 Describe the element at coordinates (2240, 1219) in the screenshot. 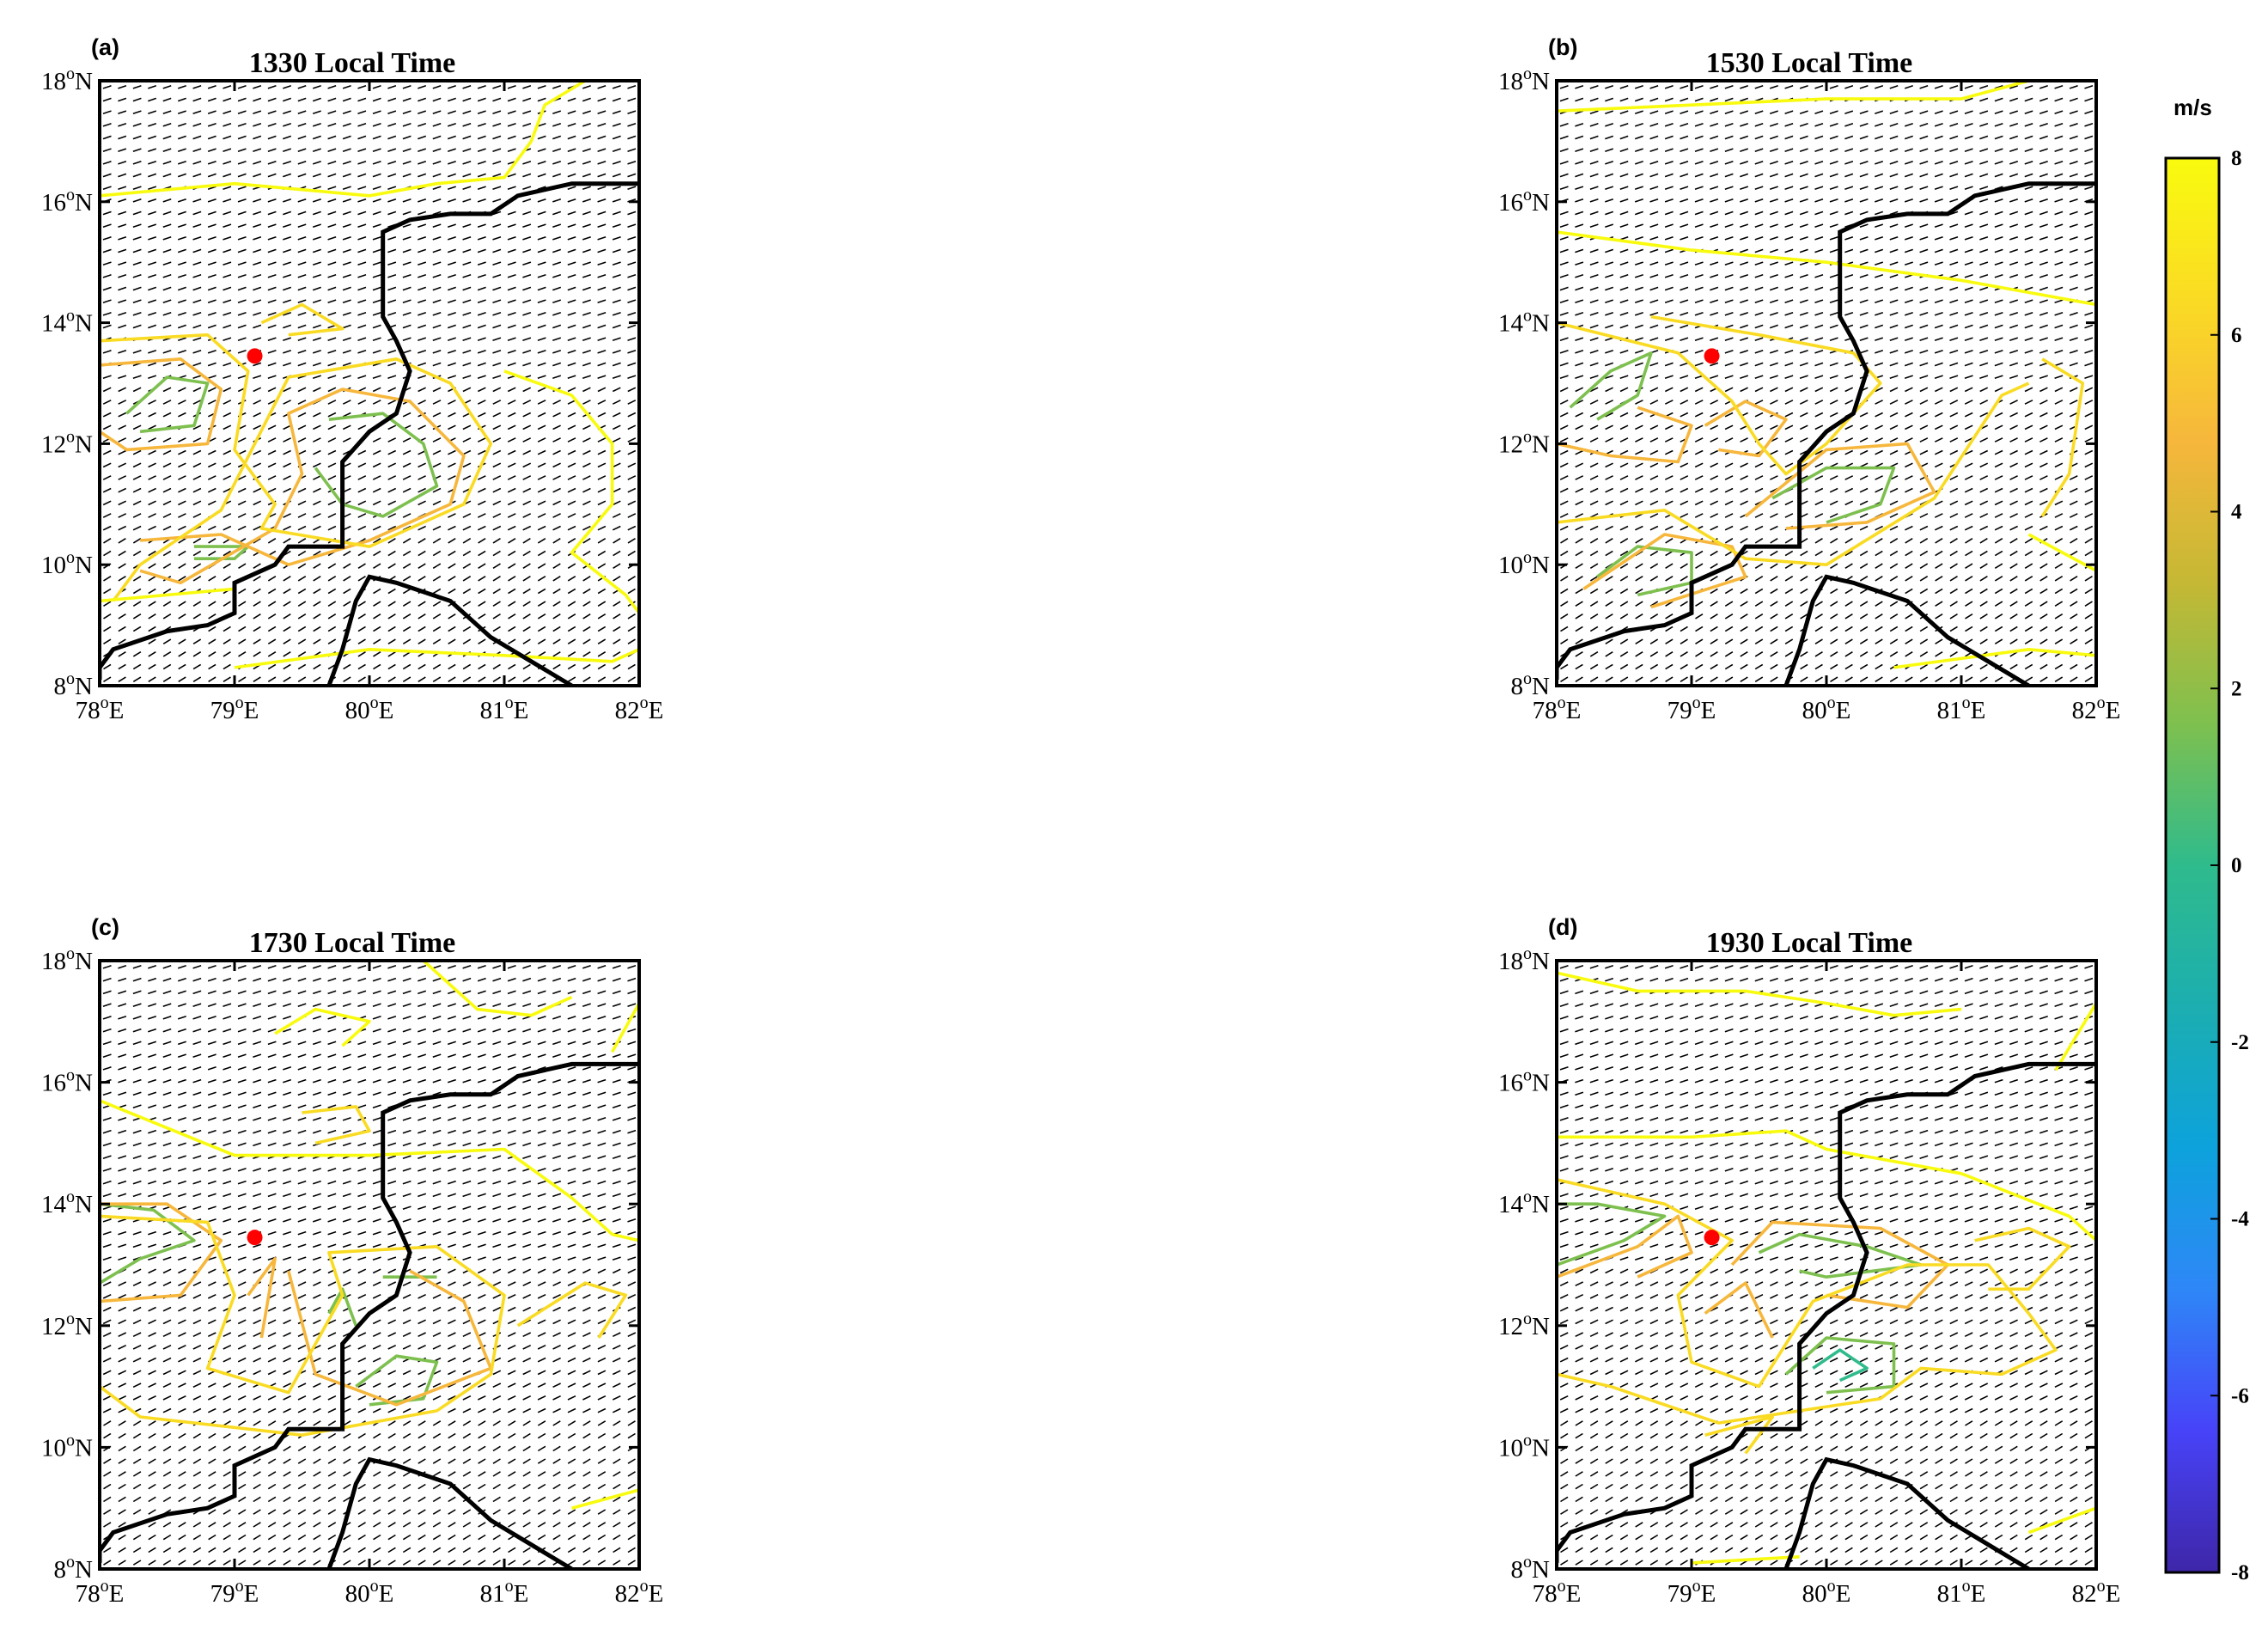

I see `colorbar-tick-label: -4` at that location.